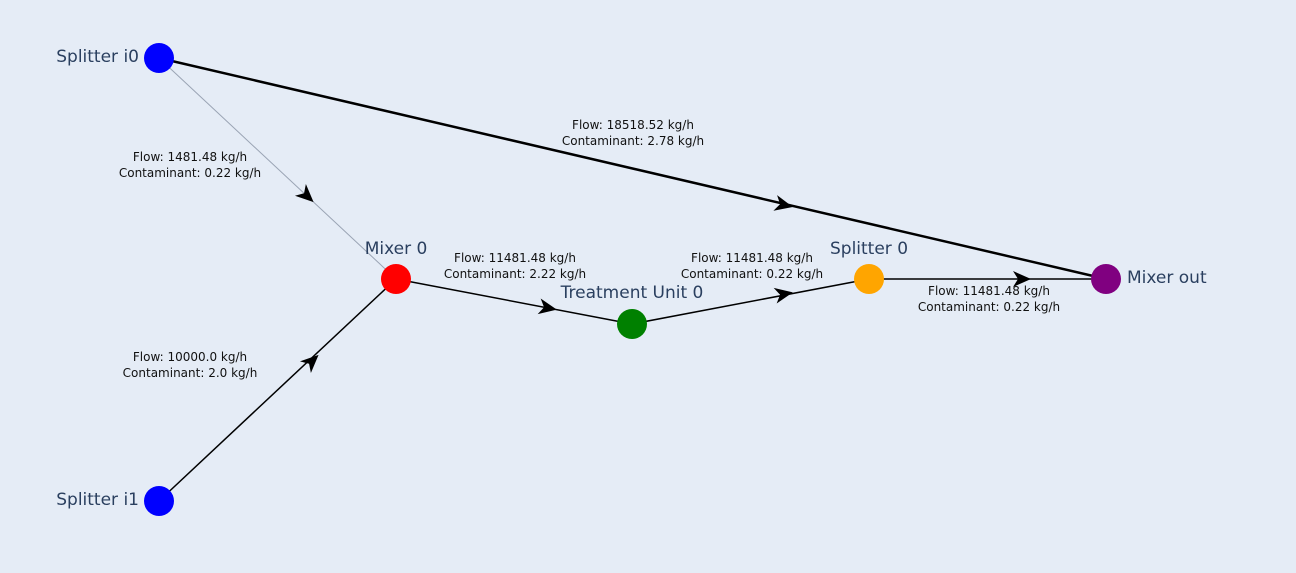  I want to click on arrowhead-i1-to-mixer0, so click(309, 363).